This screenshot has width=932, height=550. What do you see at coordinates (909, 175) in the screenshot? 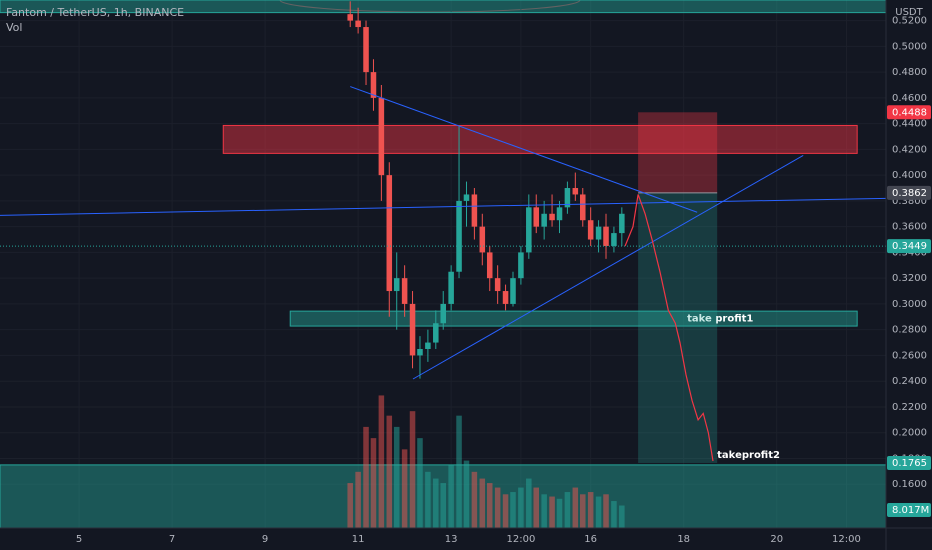
I see `y-tick-label: 0.4000` at bounding box center [909, 175].